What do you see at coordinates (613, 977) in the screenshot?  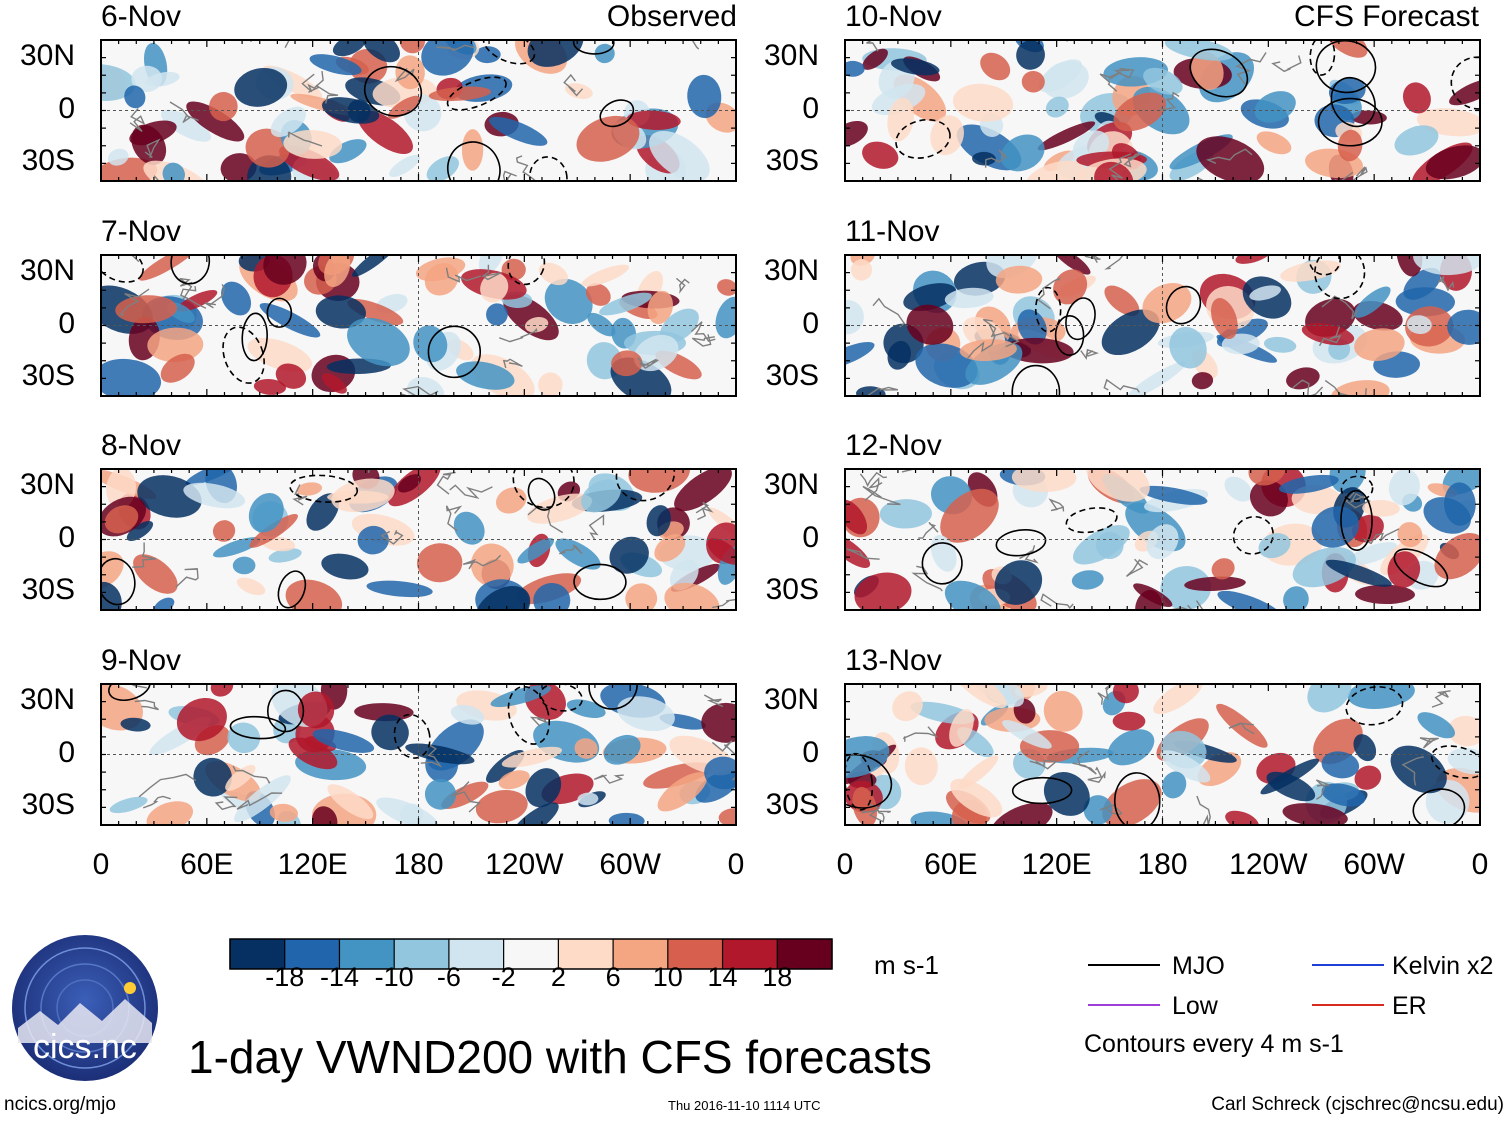 I see `colorbar-tick-label: 6` at bounding box center [613, 977].